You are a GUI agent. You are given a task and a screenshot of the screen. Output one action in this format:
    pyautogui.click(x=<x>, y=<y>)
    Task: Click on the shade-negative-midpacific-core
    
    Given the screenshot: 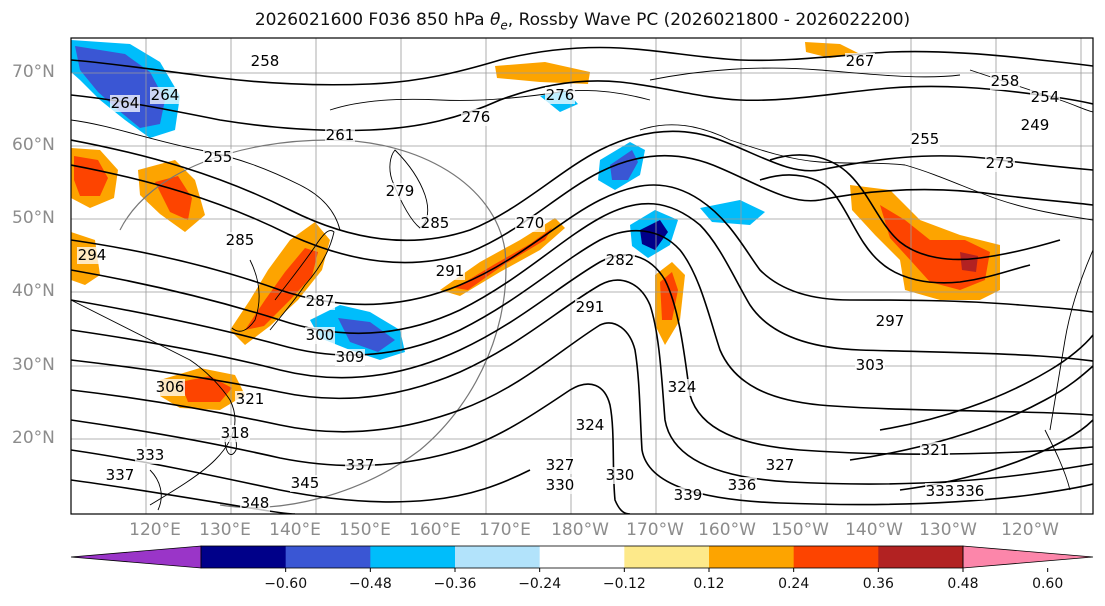 What is the action you would take?
    pyautogui.click(x=624, y=165)
    